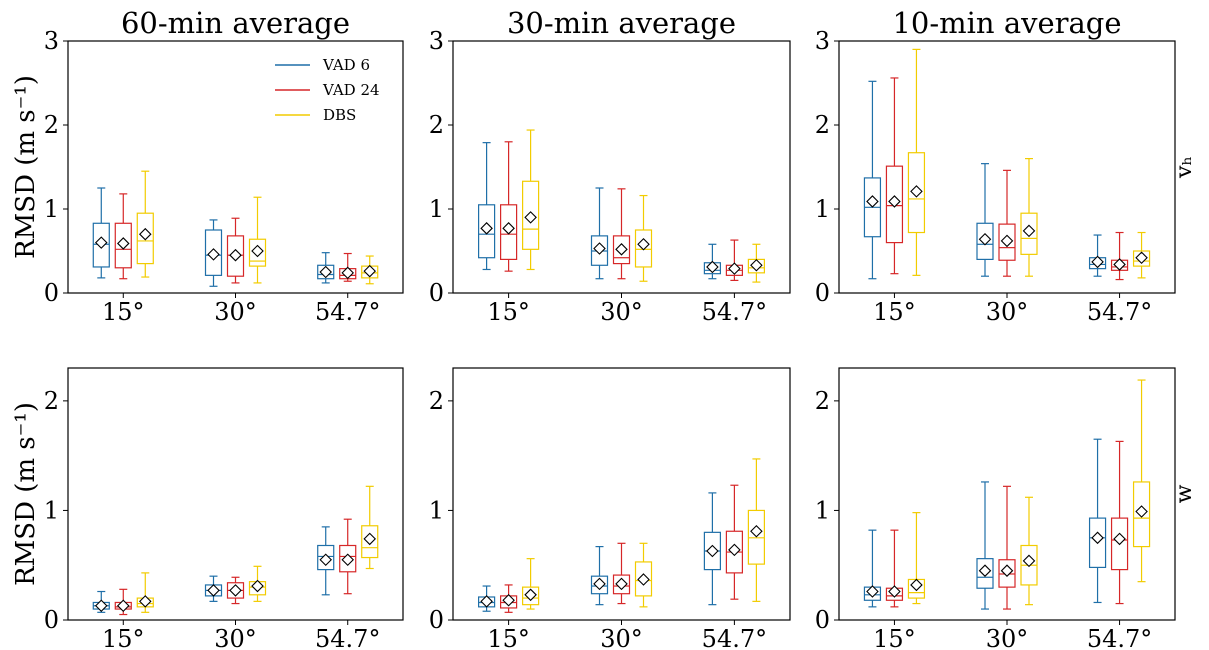 This screenshot has width=1209, height=650. What do you see at coordinates (1184, 167) in the screenshot?
I see `row-label: vₕ` at bounding box center [1184, 167].